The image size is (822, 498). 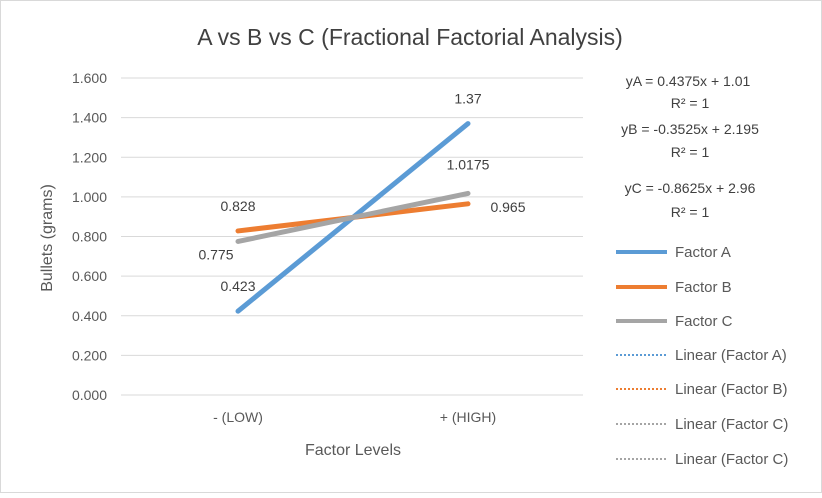 I want to click on series-line-factor-c, so click(x=353, y=217).